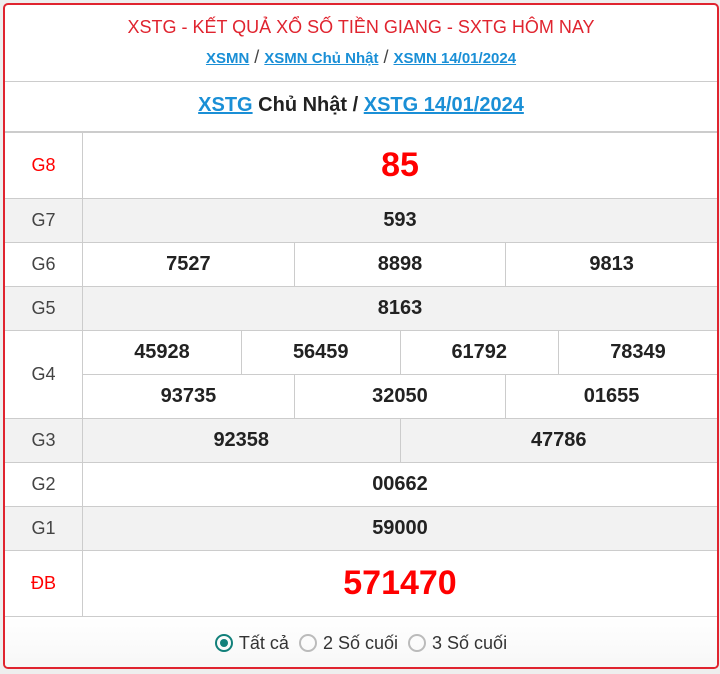 The image size is (720, 674). I want to click on breadcrumb: XSMN / XSMN Chủ Nhật / XSMN 14/01/2024, so click(361, 57).